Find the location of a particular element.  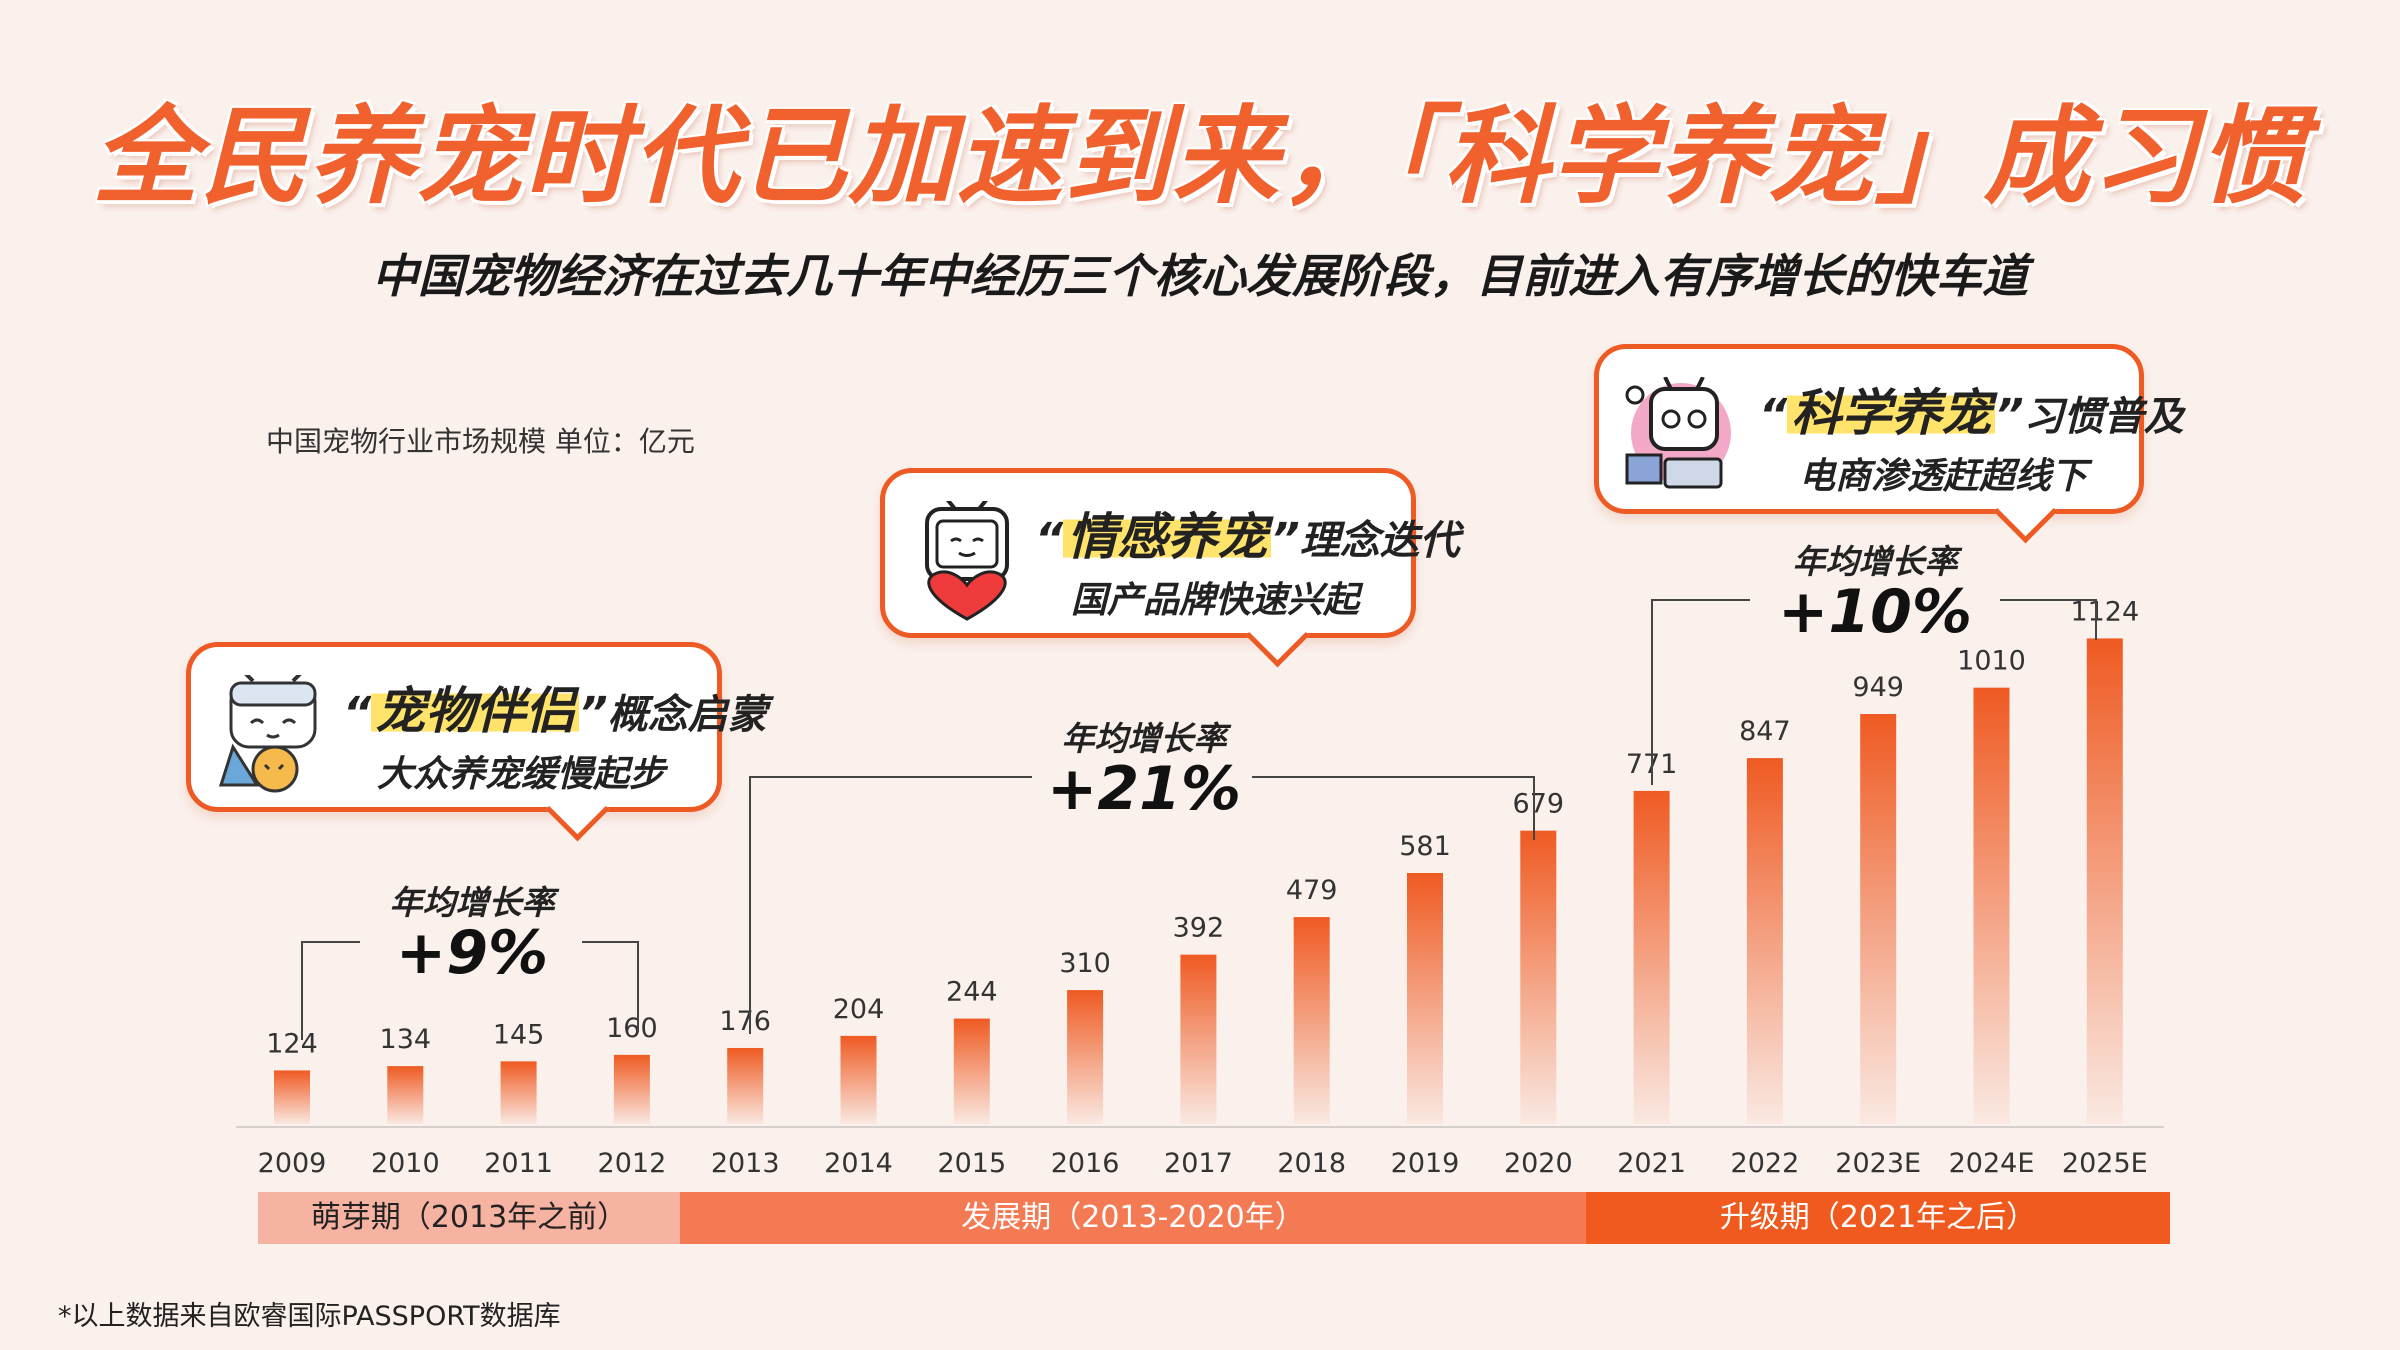

bar-2023E is located at coordinates (1878, 919).